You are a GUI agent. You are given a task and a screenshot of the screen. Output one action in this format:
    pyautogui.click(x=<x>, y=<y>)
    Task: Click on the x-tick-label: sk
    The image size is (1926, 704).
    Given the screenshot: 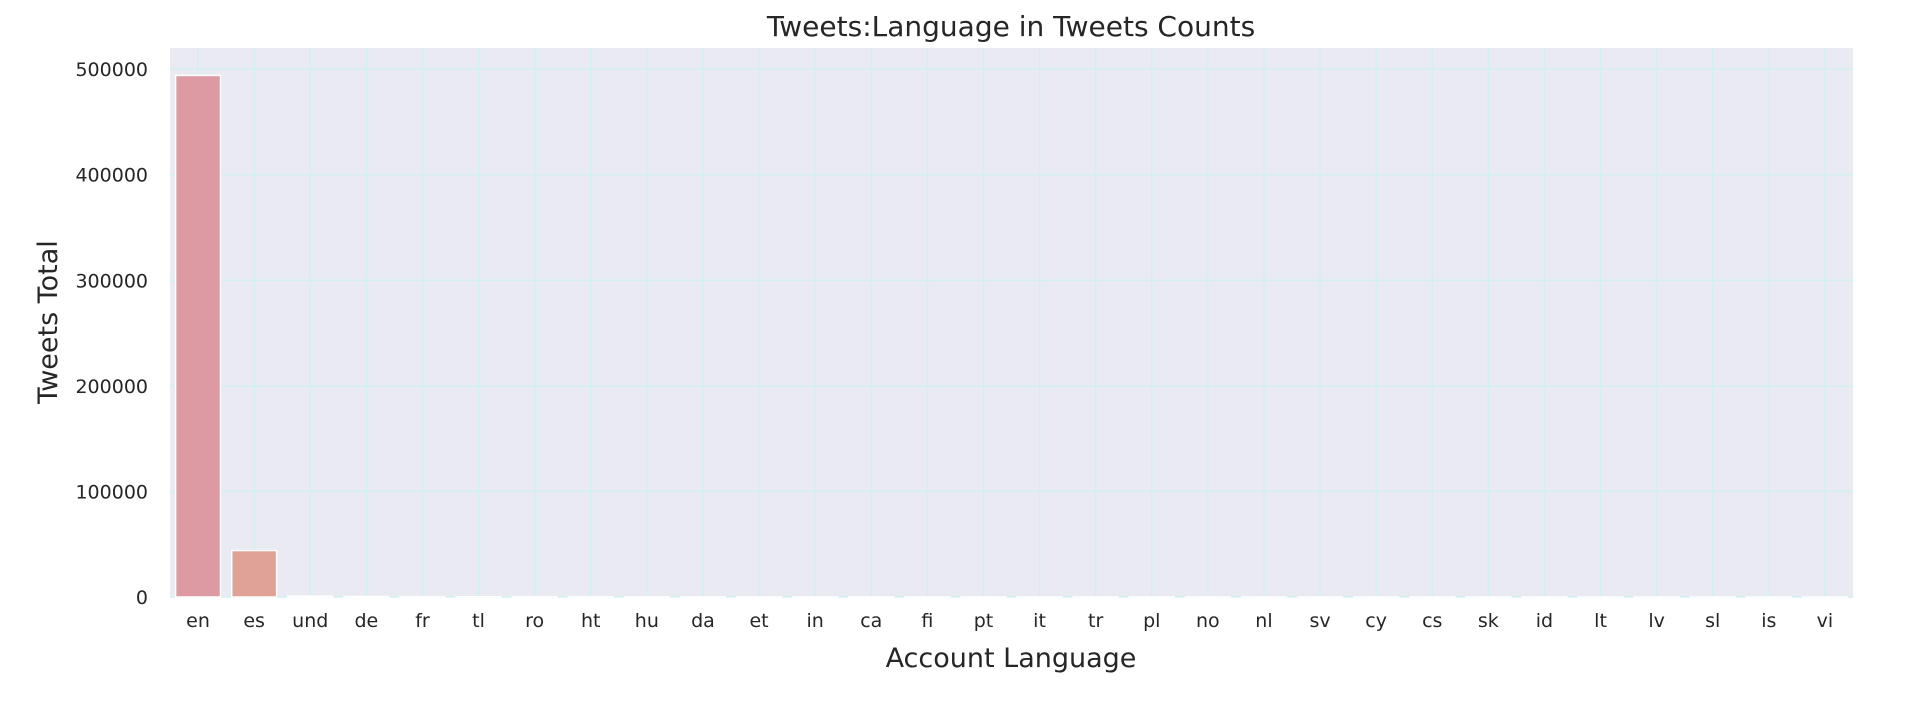 What is the action you would take?
    pyautogui.click(x=1488, y=621)
    